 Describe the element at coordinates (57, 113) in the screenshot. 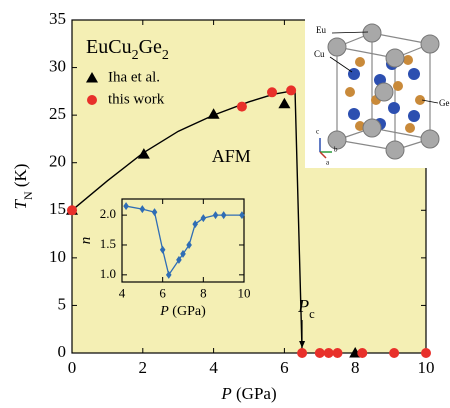

I see `y-tick-label: 25` at that location.